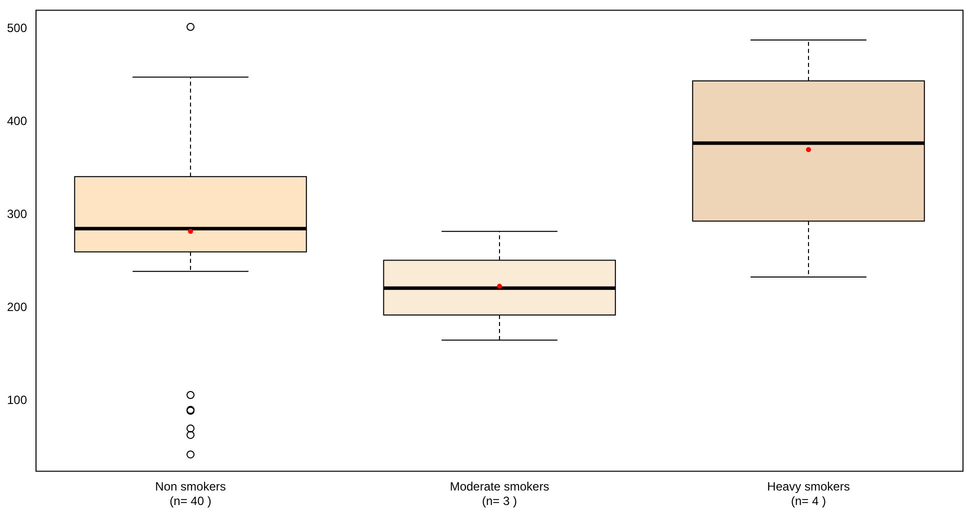  Describe the element at coordinates (17, 307) in the screenshot. I see `y-tick-label: 200` at that location.